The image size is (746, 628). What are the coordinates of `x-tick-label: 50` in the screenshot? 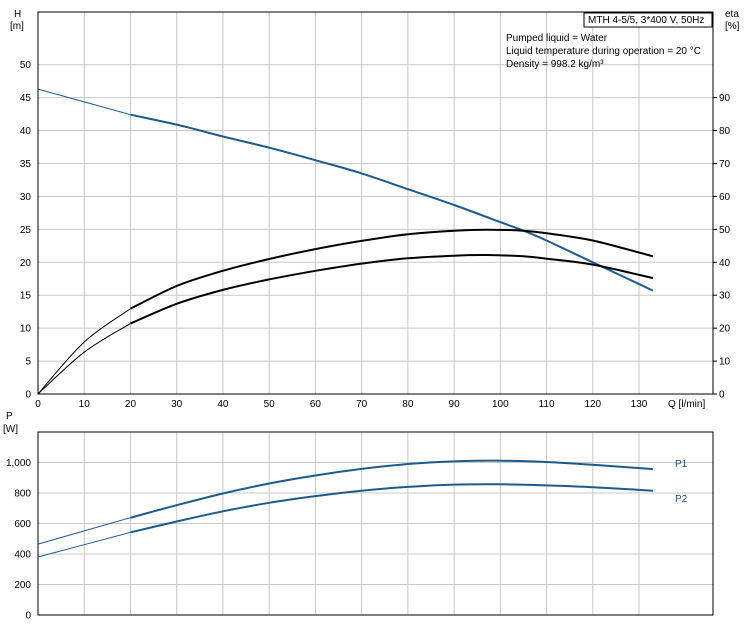 It's located at (270, 404).